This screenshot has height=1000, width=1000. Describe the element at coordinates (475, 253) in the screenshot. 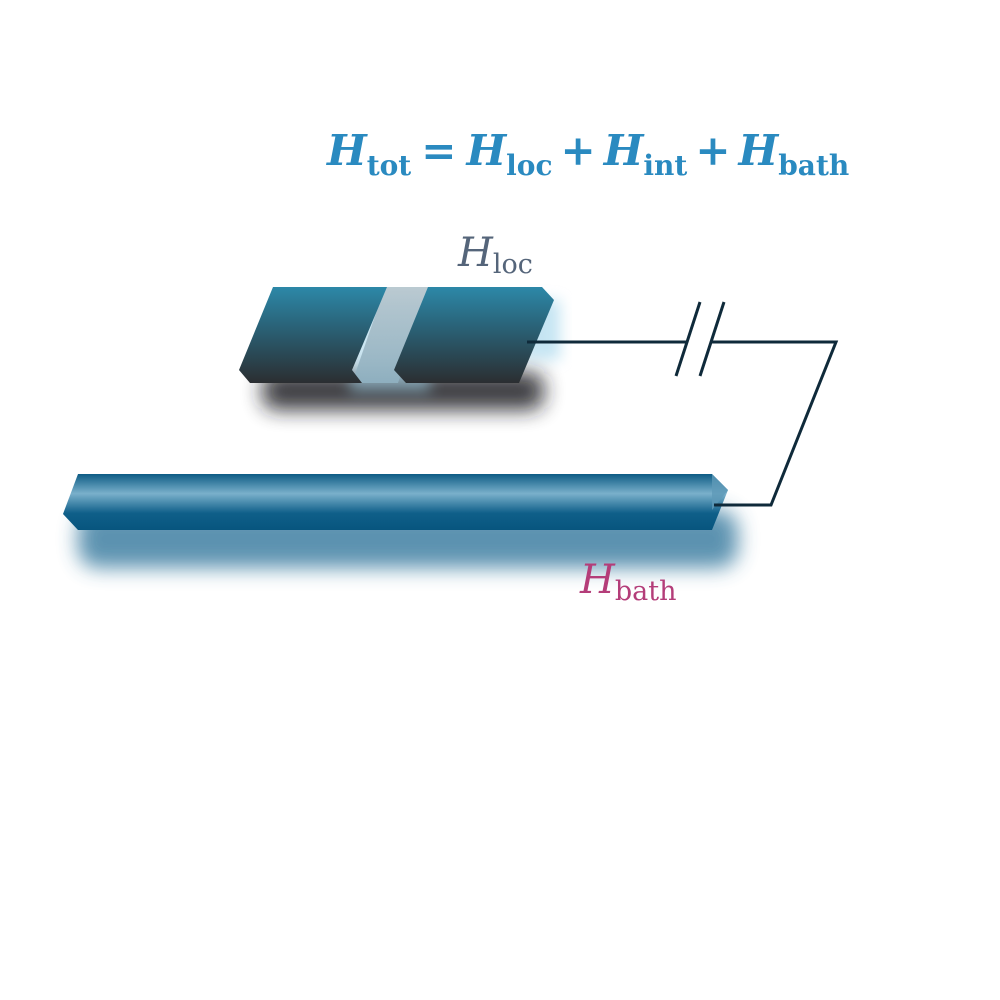

I see `loc-label-symbol: H` at that location.